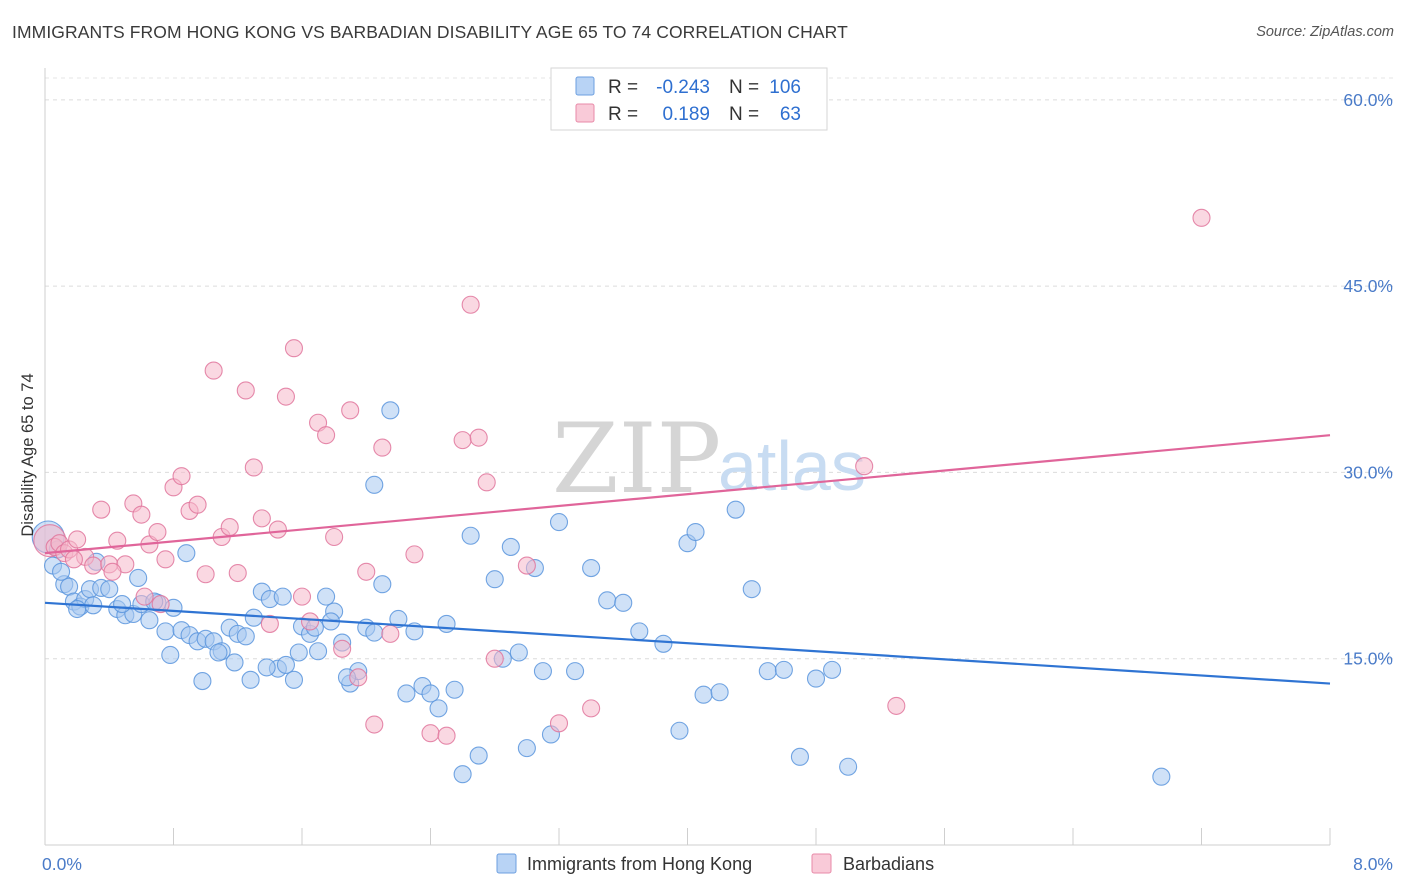  What do you see at coordinates (28, 454) in the screenshot?
I see `y-axis-title: Disability Age 65 to 74` at bounding box center [28, 454].